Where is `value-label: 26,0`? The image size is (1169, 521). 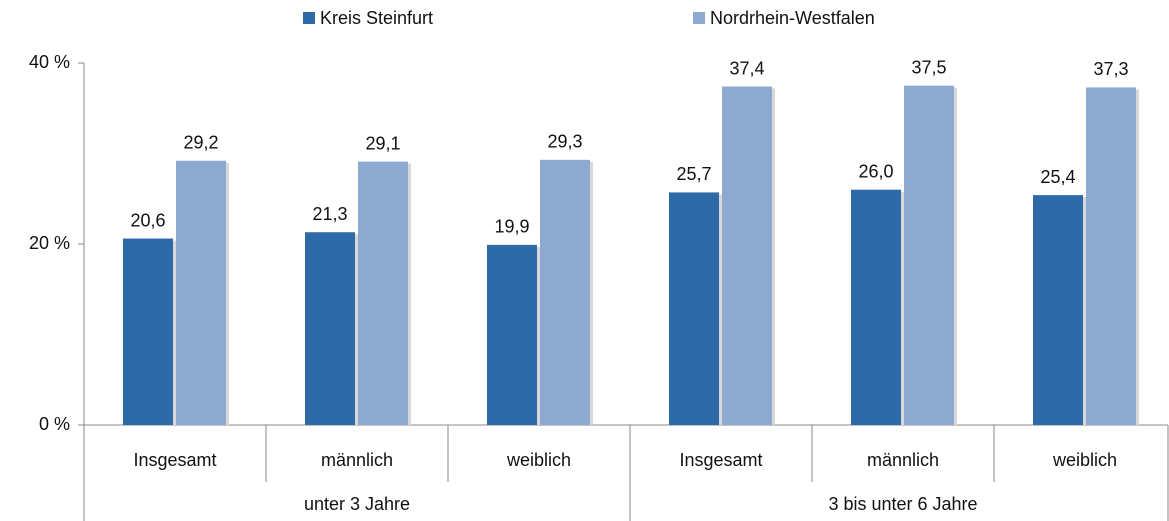 value-label: 26,0 is located at coordinates (875, 171).